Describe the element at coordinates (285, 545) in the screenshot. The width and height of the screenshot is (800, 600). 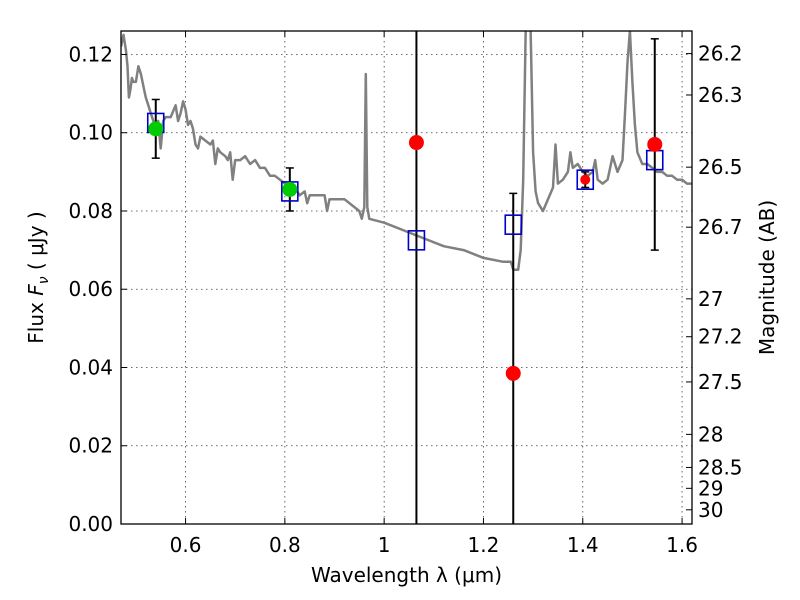
I see `x-tick-label: 0.8` at that location.